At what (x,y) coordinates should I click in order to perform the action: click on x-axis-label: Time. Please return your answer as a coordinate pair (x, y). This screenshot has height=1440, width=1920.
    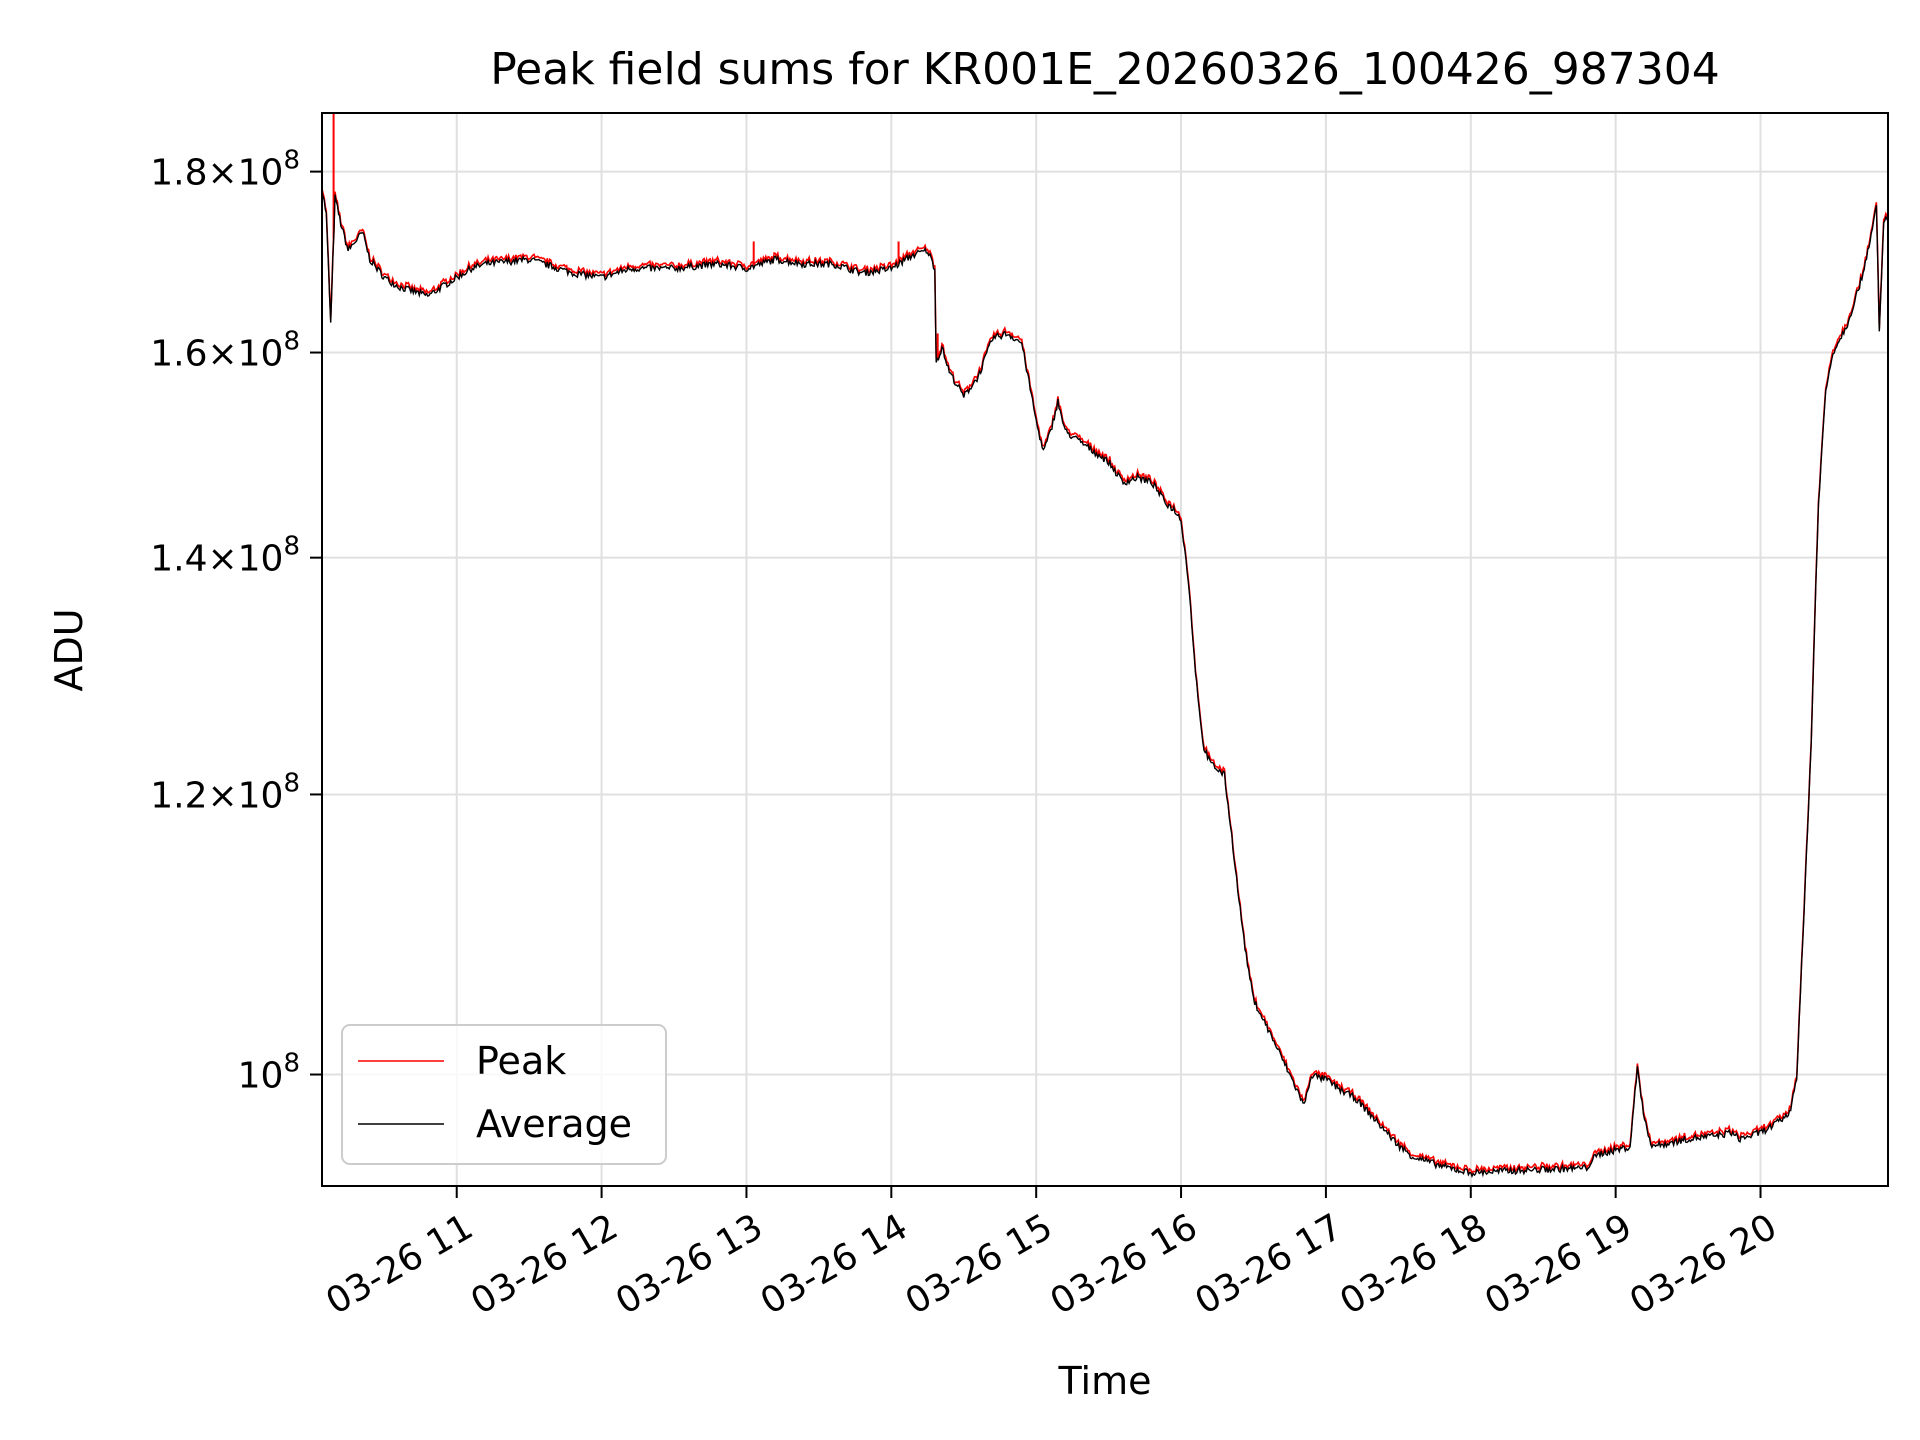
    Looking at the image, I should click on (1105, 1381).